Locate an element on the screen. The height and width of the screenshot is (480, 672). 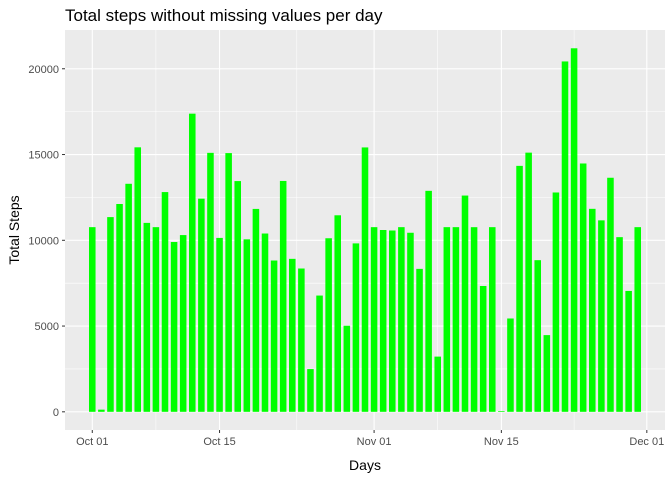
y-tick-label: 20000 is located at coordinates (43, 70).